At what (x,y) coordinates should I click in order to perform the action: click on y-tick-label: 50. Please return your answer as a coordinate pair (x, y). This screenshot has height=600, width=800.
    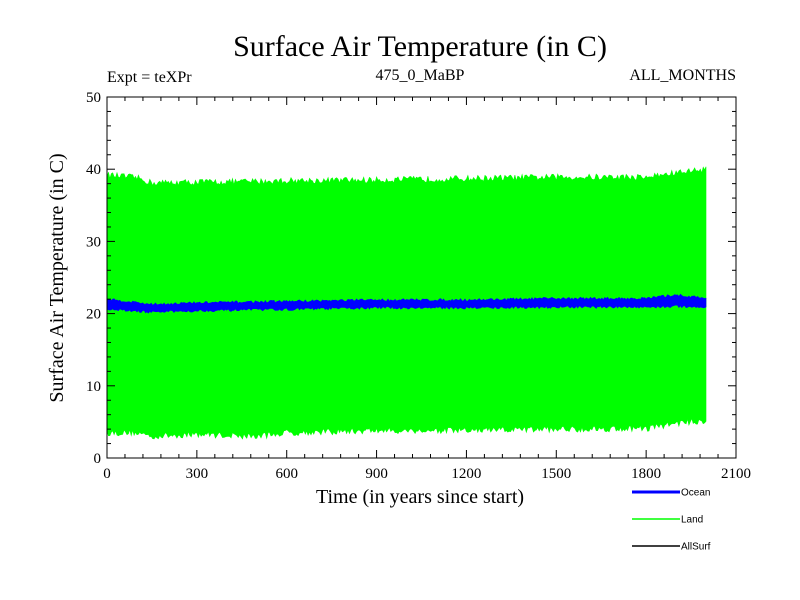
    Looking at the image, I should click on (93, 98).